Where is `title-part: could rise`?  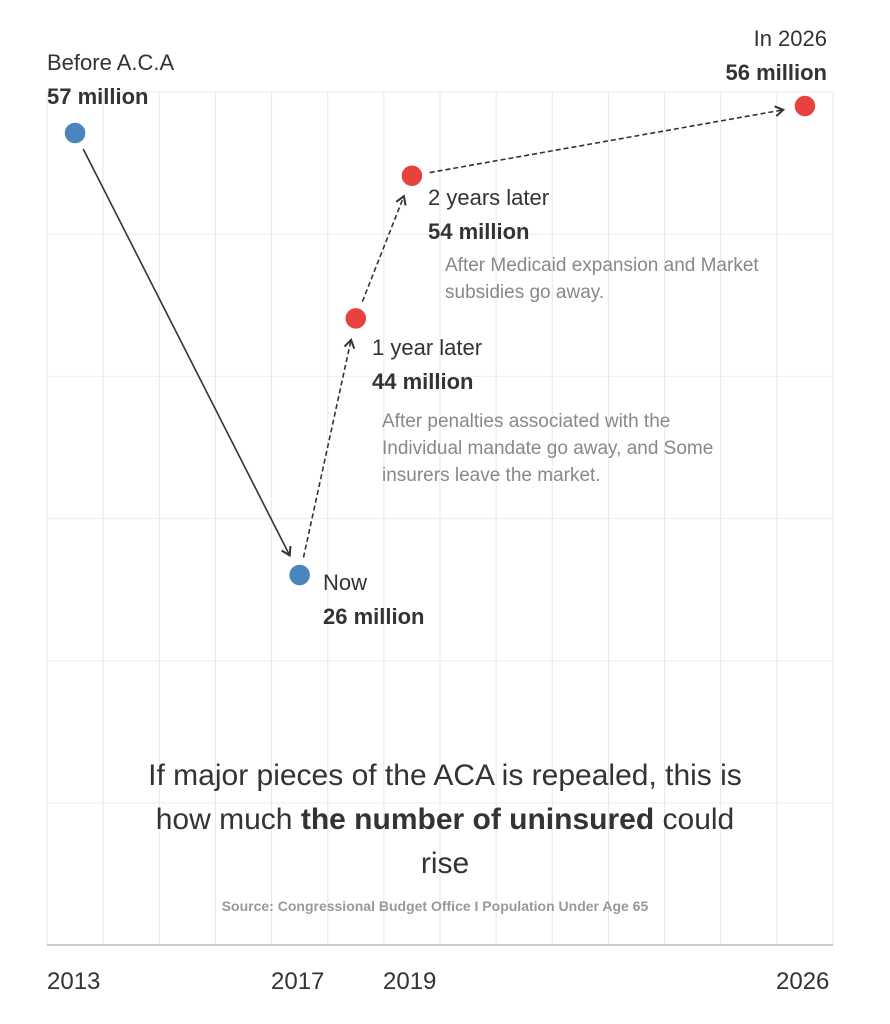 title-part: could rise is located at coordinates (577, 841).